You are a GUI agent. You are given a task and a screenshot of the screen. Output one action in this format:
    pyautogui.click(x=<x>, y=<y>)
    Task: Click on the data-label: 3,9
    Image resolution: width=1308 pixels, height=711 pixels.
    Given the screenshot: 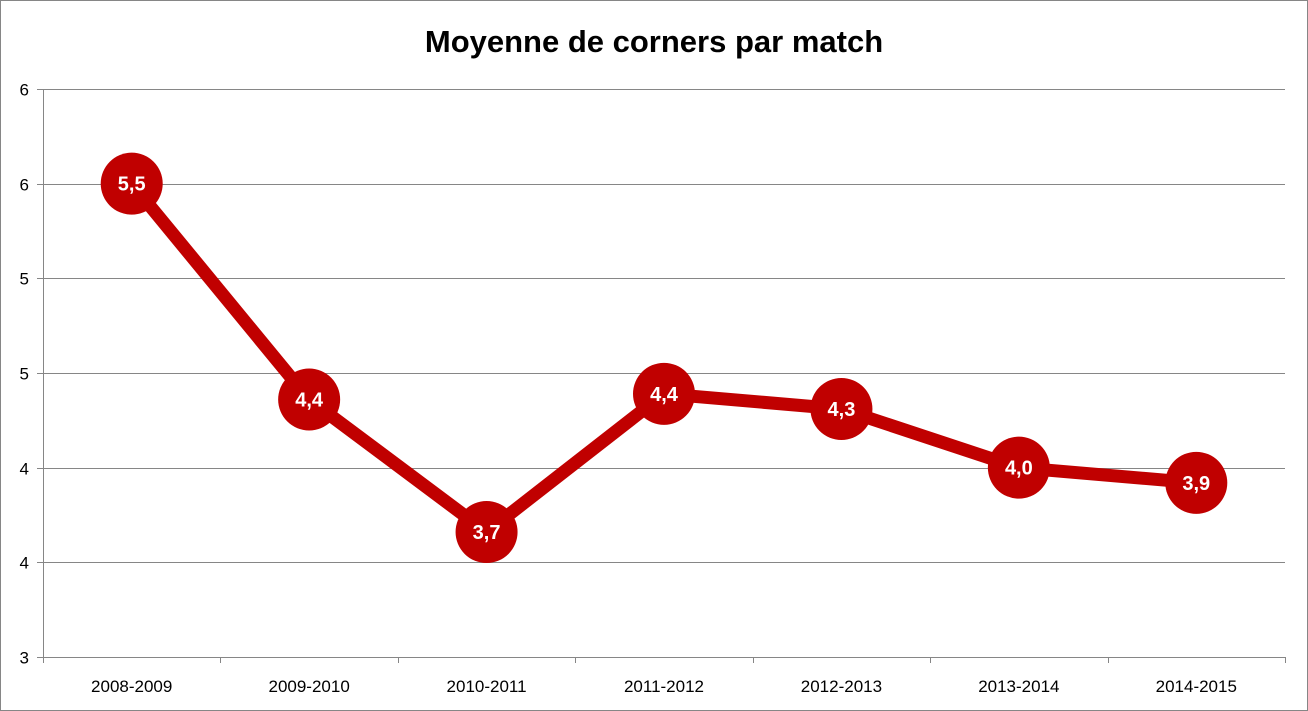 What is the action you would take?
    pyautogui.click(x=1196, y=484)
    